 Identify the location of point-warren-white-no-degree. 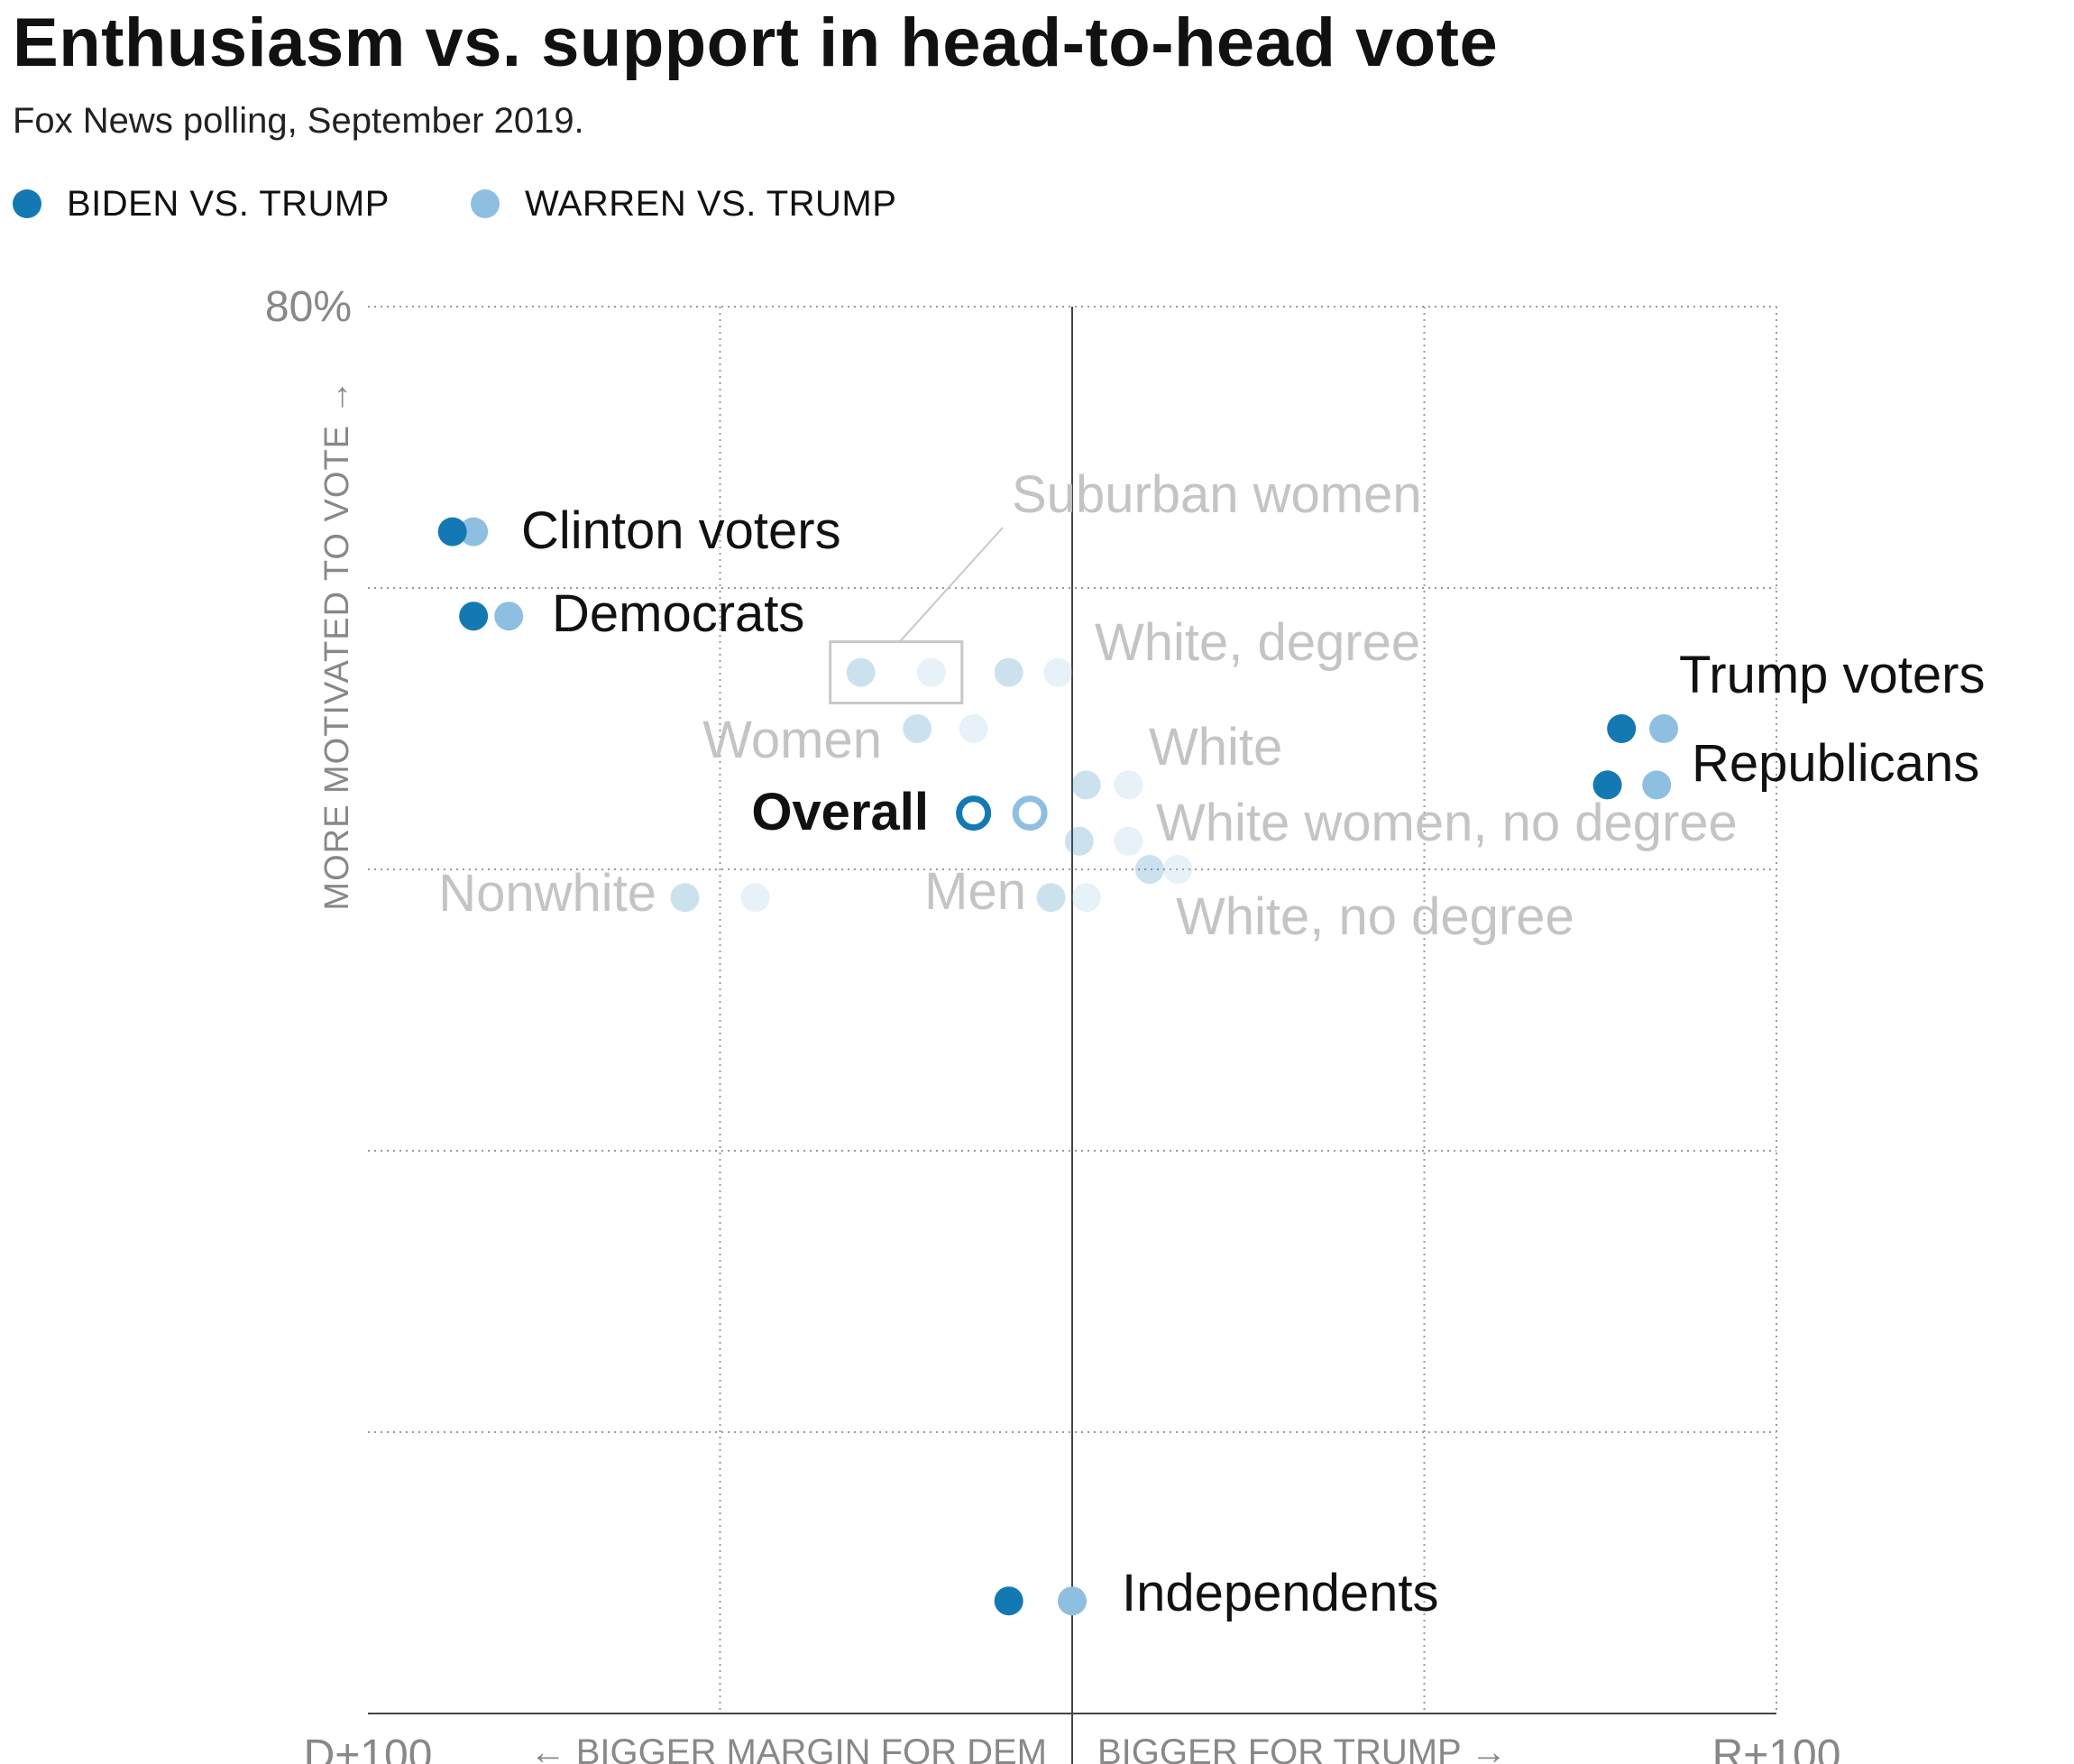
(1178, 869).